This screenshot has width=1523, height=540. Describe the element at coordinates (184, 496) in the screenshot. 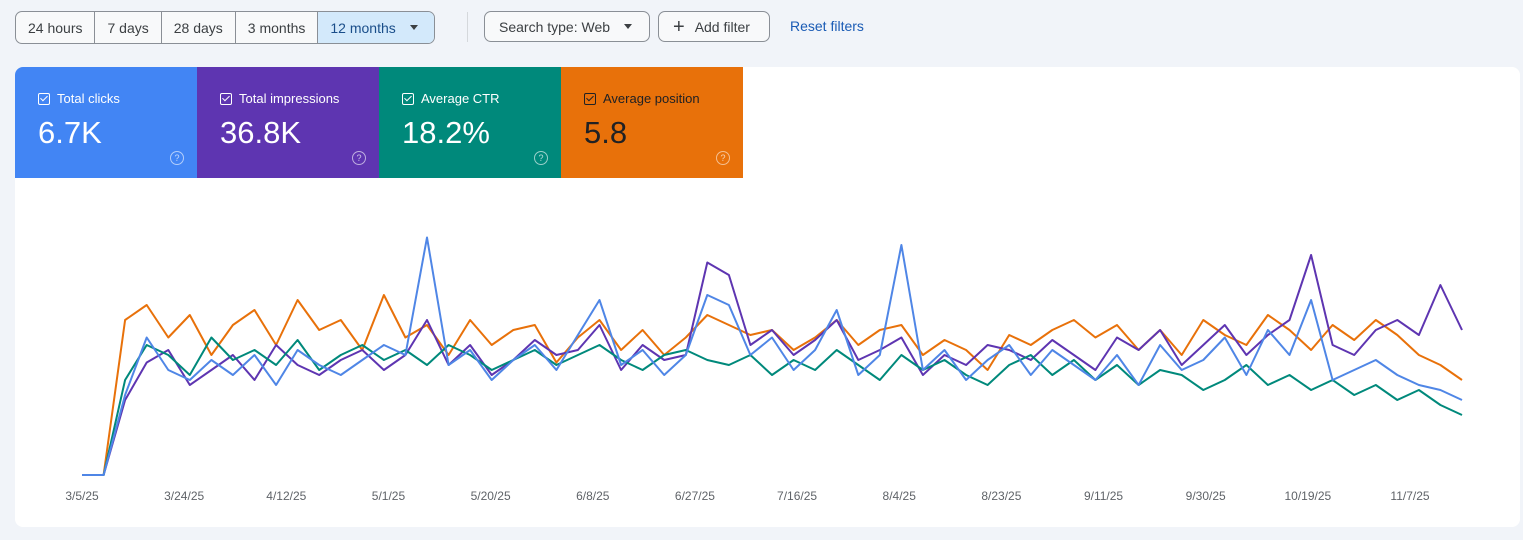

I see `x-tick-label: 3/24/25` at that location.